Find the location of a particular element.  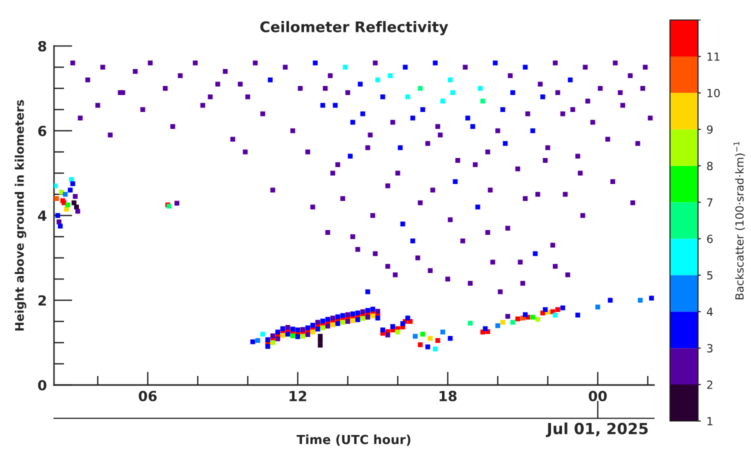

y-tick-label: 2 is located at coordinates (42, 300).